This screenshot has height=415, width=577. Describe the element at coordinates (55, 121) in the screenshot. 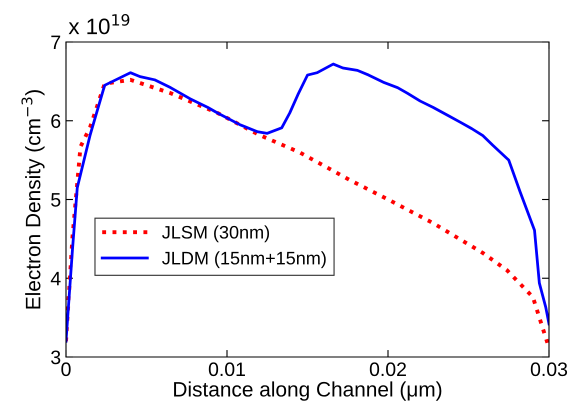

I see `y-tick-label: 6` at that location.